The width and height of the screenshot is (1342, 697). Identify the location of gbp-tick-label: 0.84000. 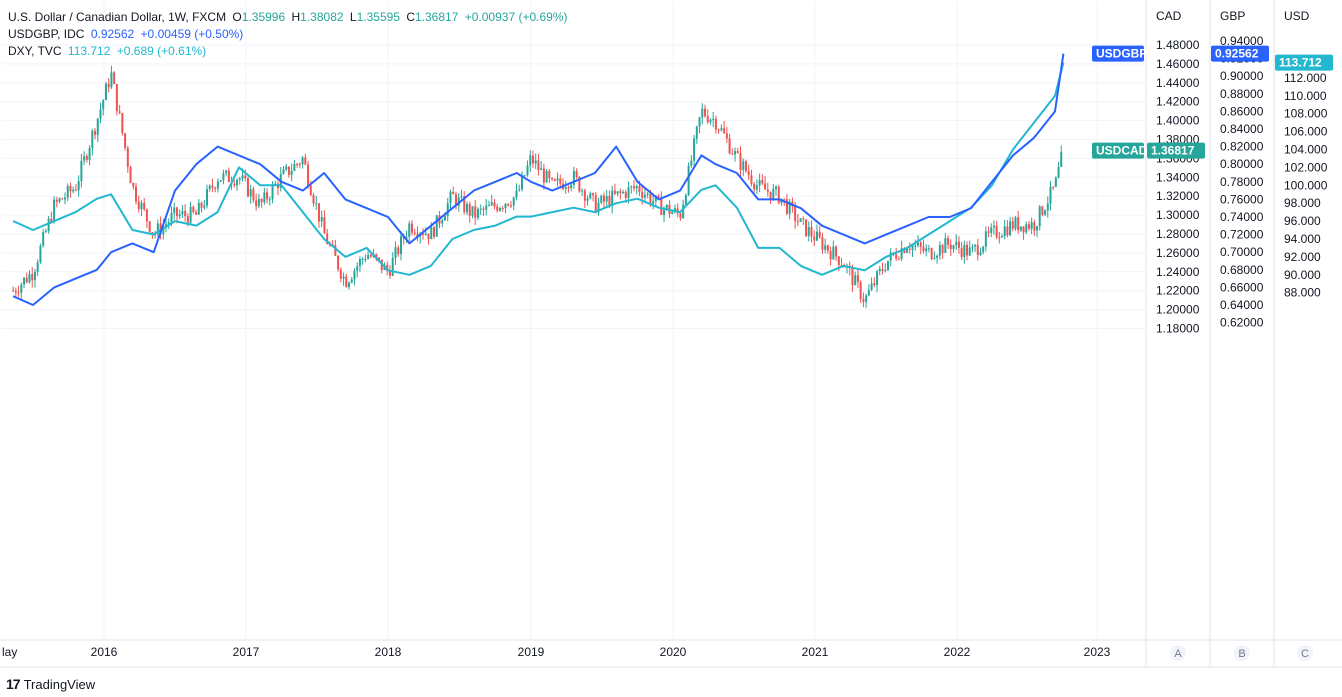
(1242, 129).